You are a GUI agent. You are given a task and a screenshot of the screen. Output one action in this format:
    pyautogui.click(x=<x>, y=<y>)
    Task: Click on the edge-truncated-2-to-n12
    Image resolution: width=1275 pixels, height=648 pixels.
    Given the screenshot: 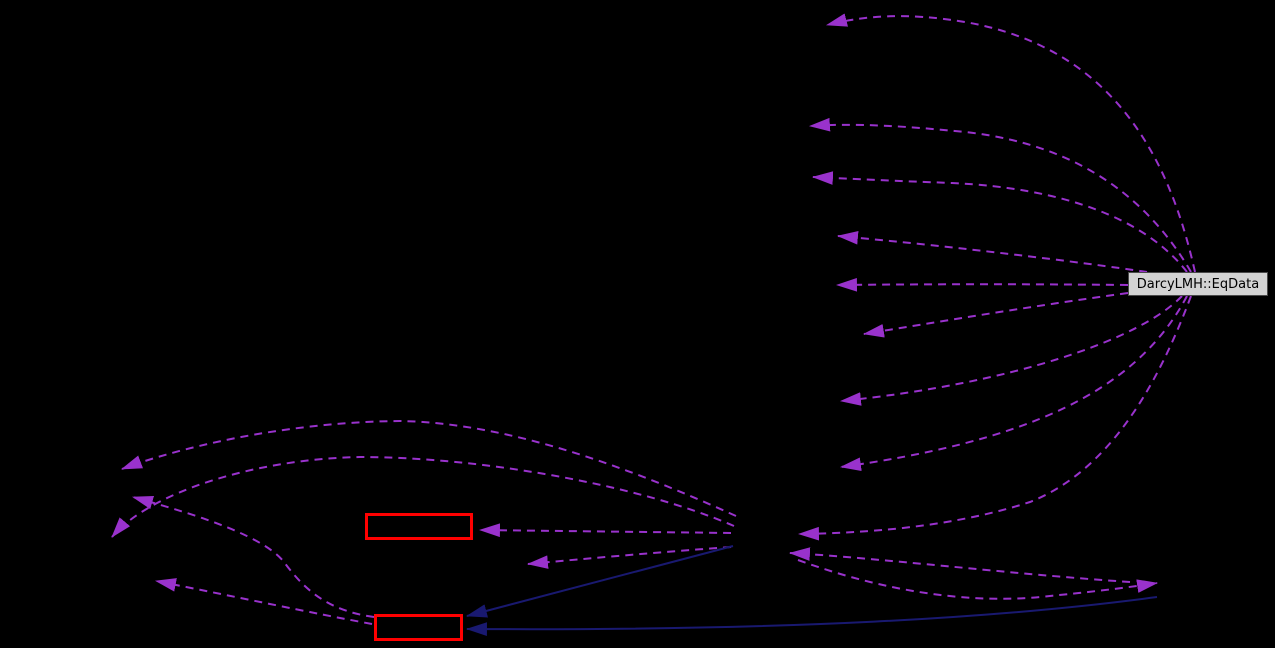 What is the action you would take?
    pyautogui.click(x=253, y=556)
    